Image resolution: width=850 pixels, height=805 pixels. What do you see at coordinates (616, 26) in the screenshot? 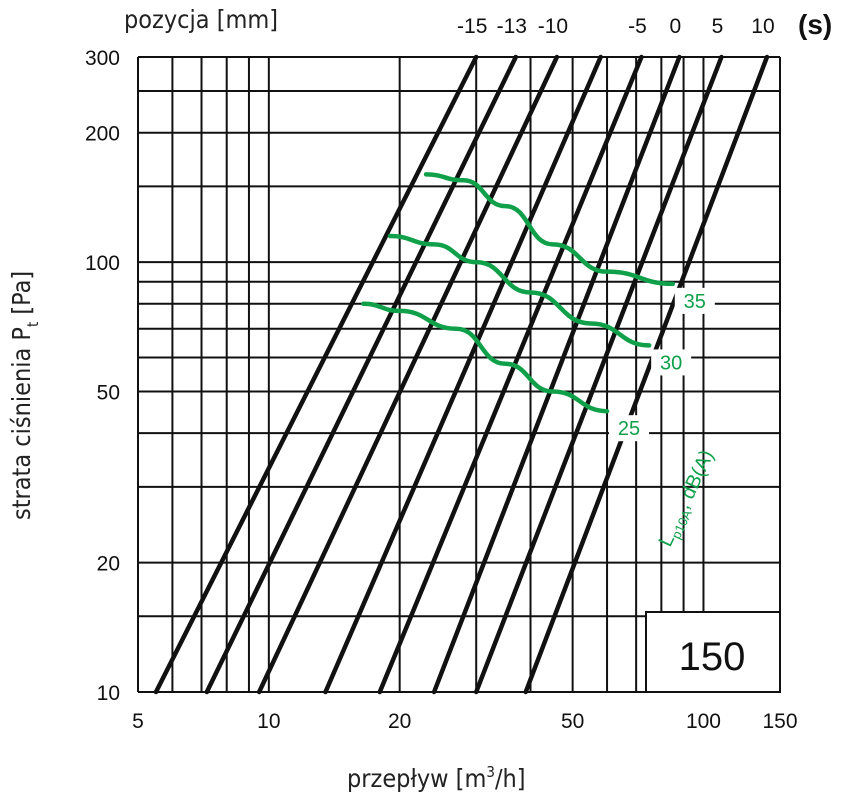
I see `top-position-labels: -15 -13 -10 -5 0 5 10` at bounding box center [616, 26].